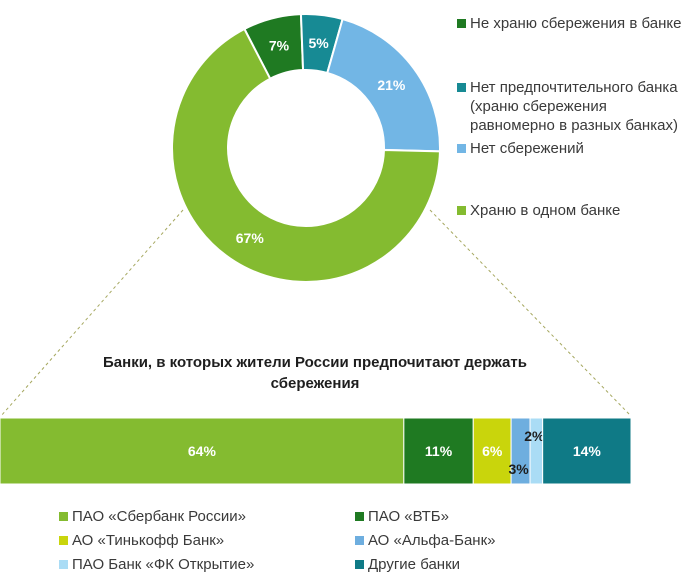 The image size is (696, 576). What do you see at coordinates (576, 23) in the screenshot?
I see `legend-label: Не храню сбережения в банке` at bounding box center [576, 23].